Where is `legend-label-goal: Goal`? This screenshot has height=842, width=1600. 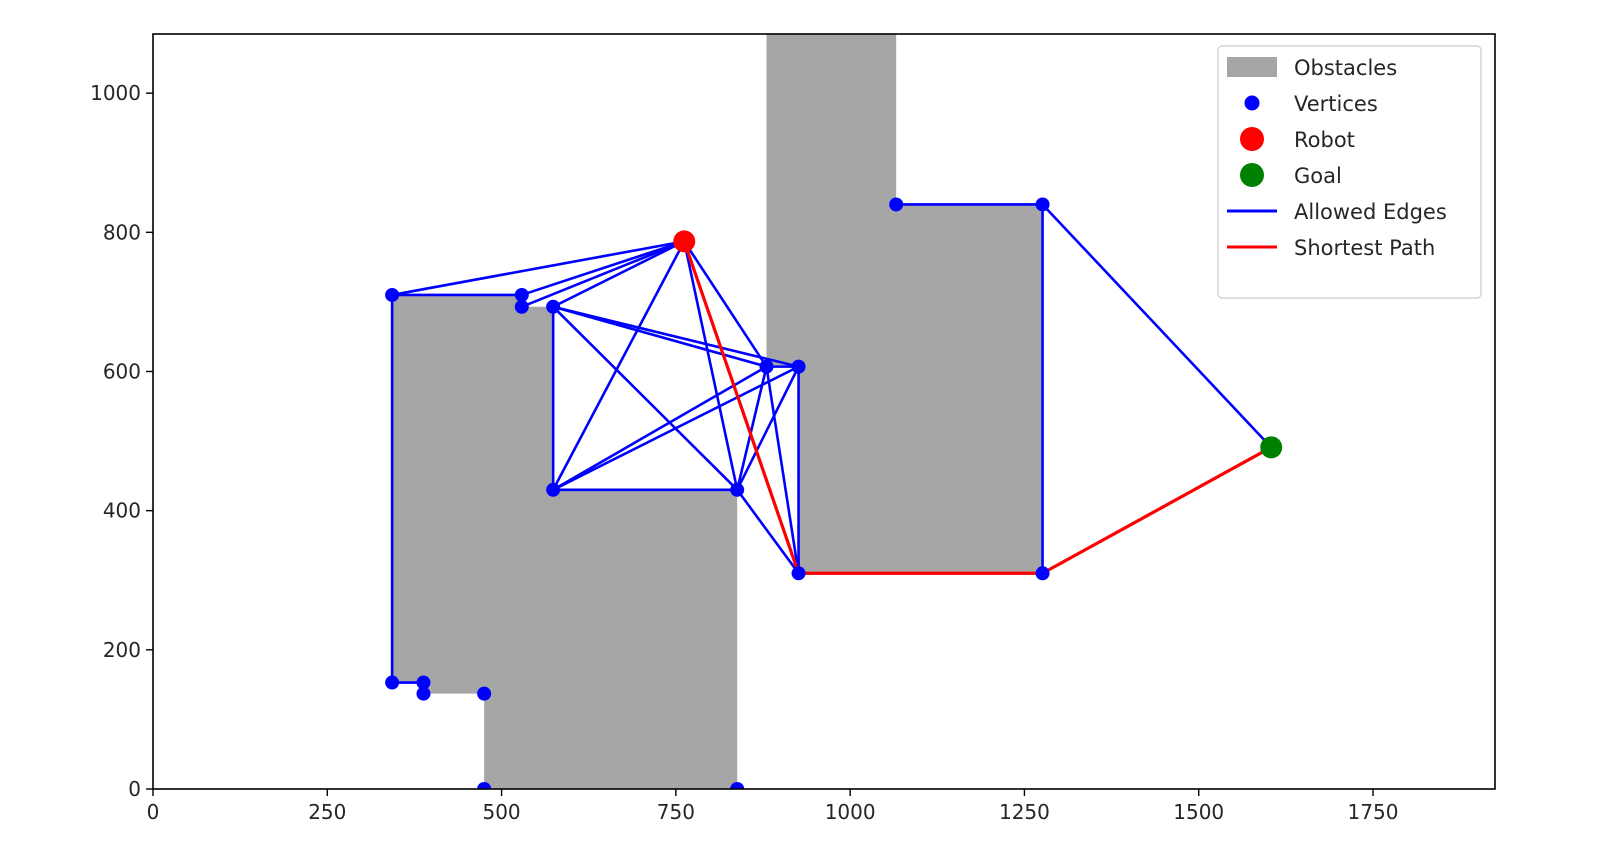
legend-label-goal: Goal is located at coordinates (1318, 176).